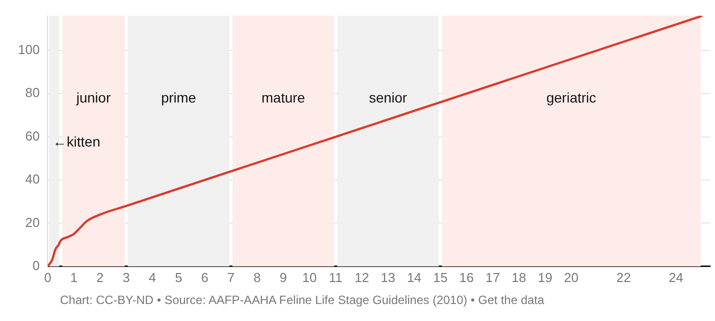 Image resolution: width=715 pixels, height=321 pixels. I want to click on x-tick-label: 0, so click(48, 277).